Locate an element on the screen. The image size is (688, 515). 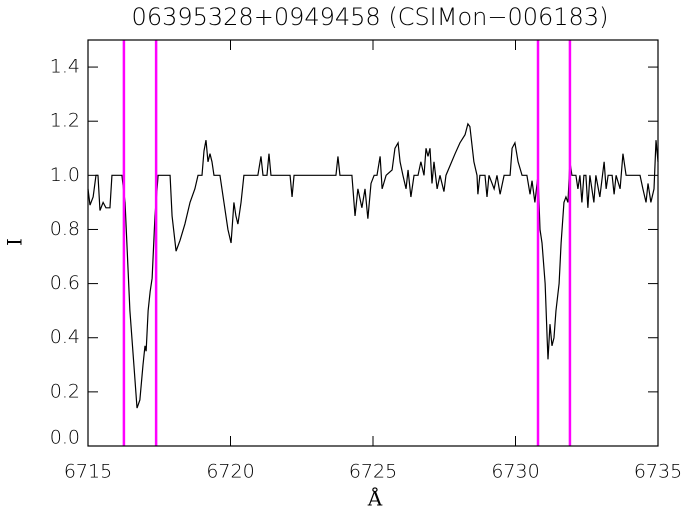
x-tick-label: 6730 is located at coordinates (515, 472).